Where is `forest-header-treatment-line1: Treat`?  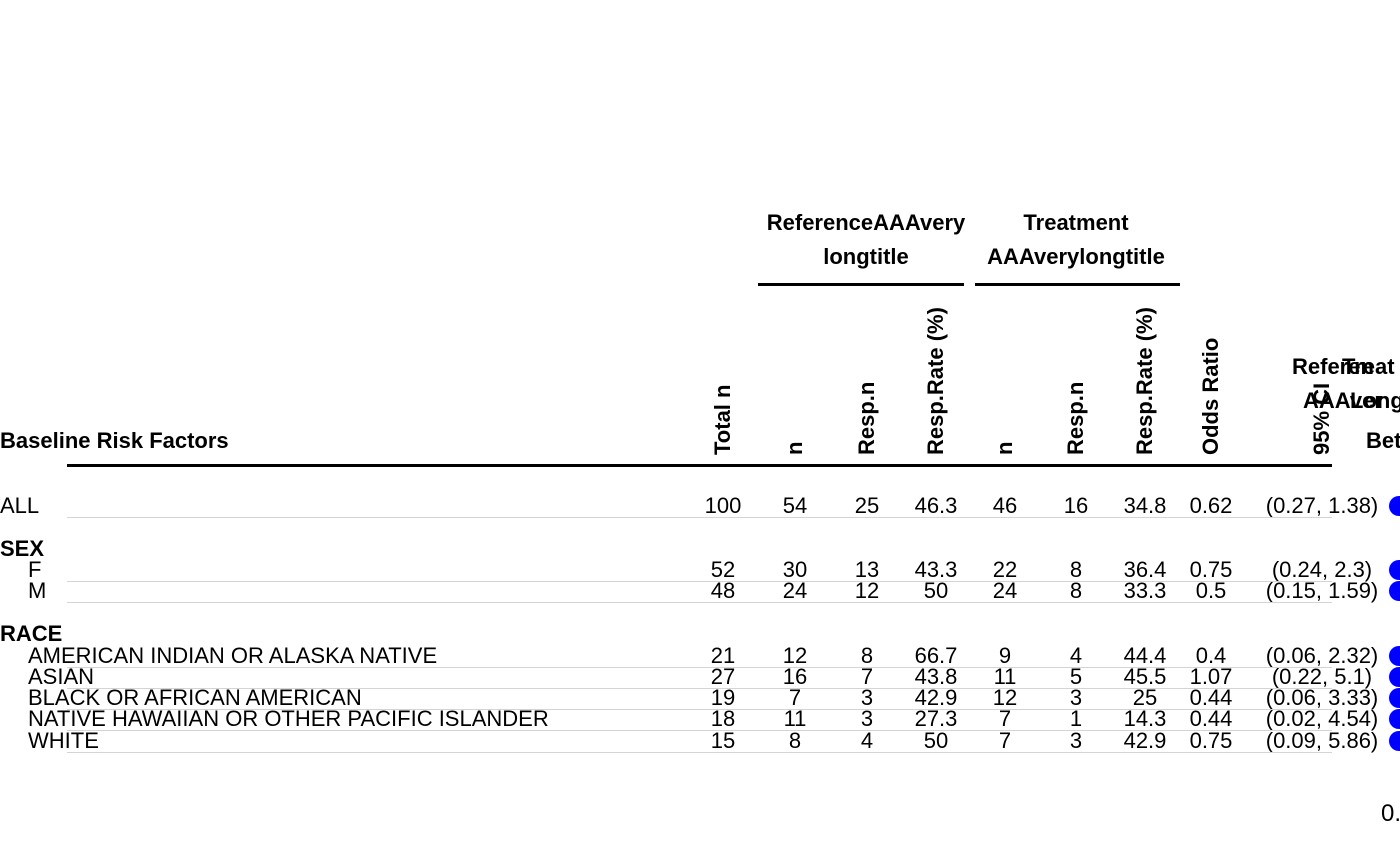
forest-header-treatment-line1: Treat is located at coordinates (1368, 366).